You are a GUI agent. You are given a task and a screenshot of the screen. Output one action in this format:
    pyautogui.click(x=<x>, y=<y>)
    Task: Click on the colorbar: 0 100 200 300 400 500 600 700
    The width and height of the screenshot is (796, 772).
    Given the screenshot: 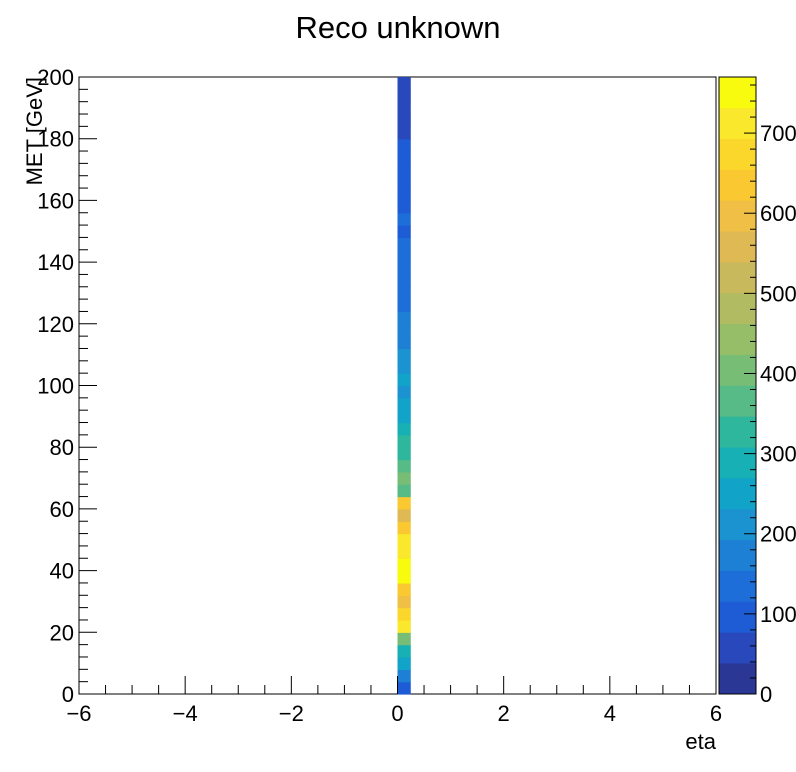 What is the action you would take?
    pyautogui.click(x=757, y=391)
    